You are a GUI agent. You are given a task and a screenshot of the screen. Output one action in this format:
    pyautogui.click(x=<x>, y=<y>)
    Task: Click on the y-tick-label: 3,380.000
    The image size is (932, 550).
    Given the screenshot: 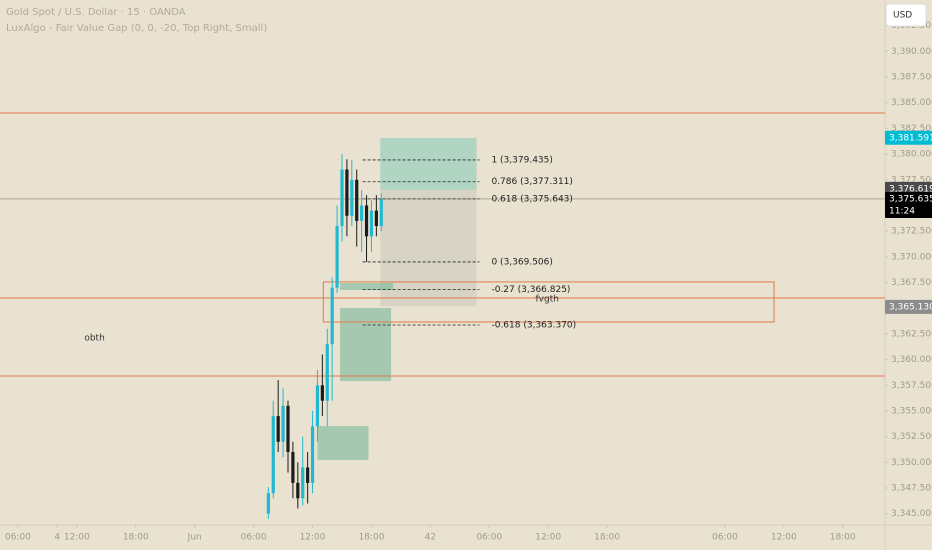 What is the action you would take?
    pyautogui.click(x=911, y=155)
    